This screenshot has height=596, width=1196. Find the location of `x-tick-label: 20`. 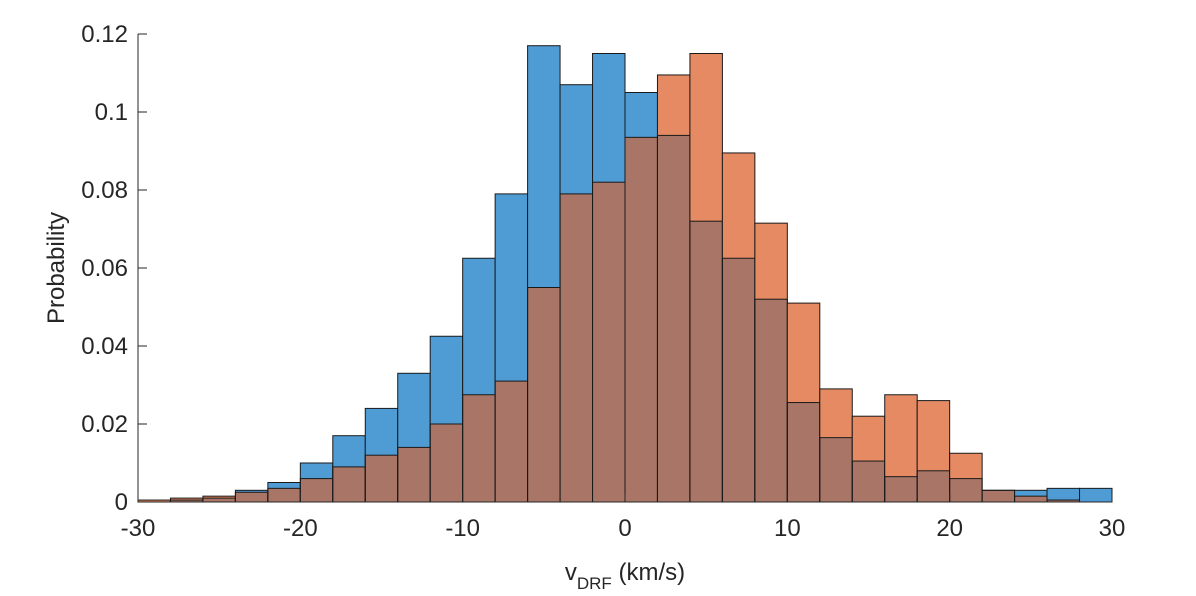

x-tick-label: 20 is located at coordinates (949, 528).